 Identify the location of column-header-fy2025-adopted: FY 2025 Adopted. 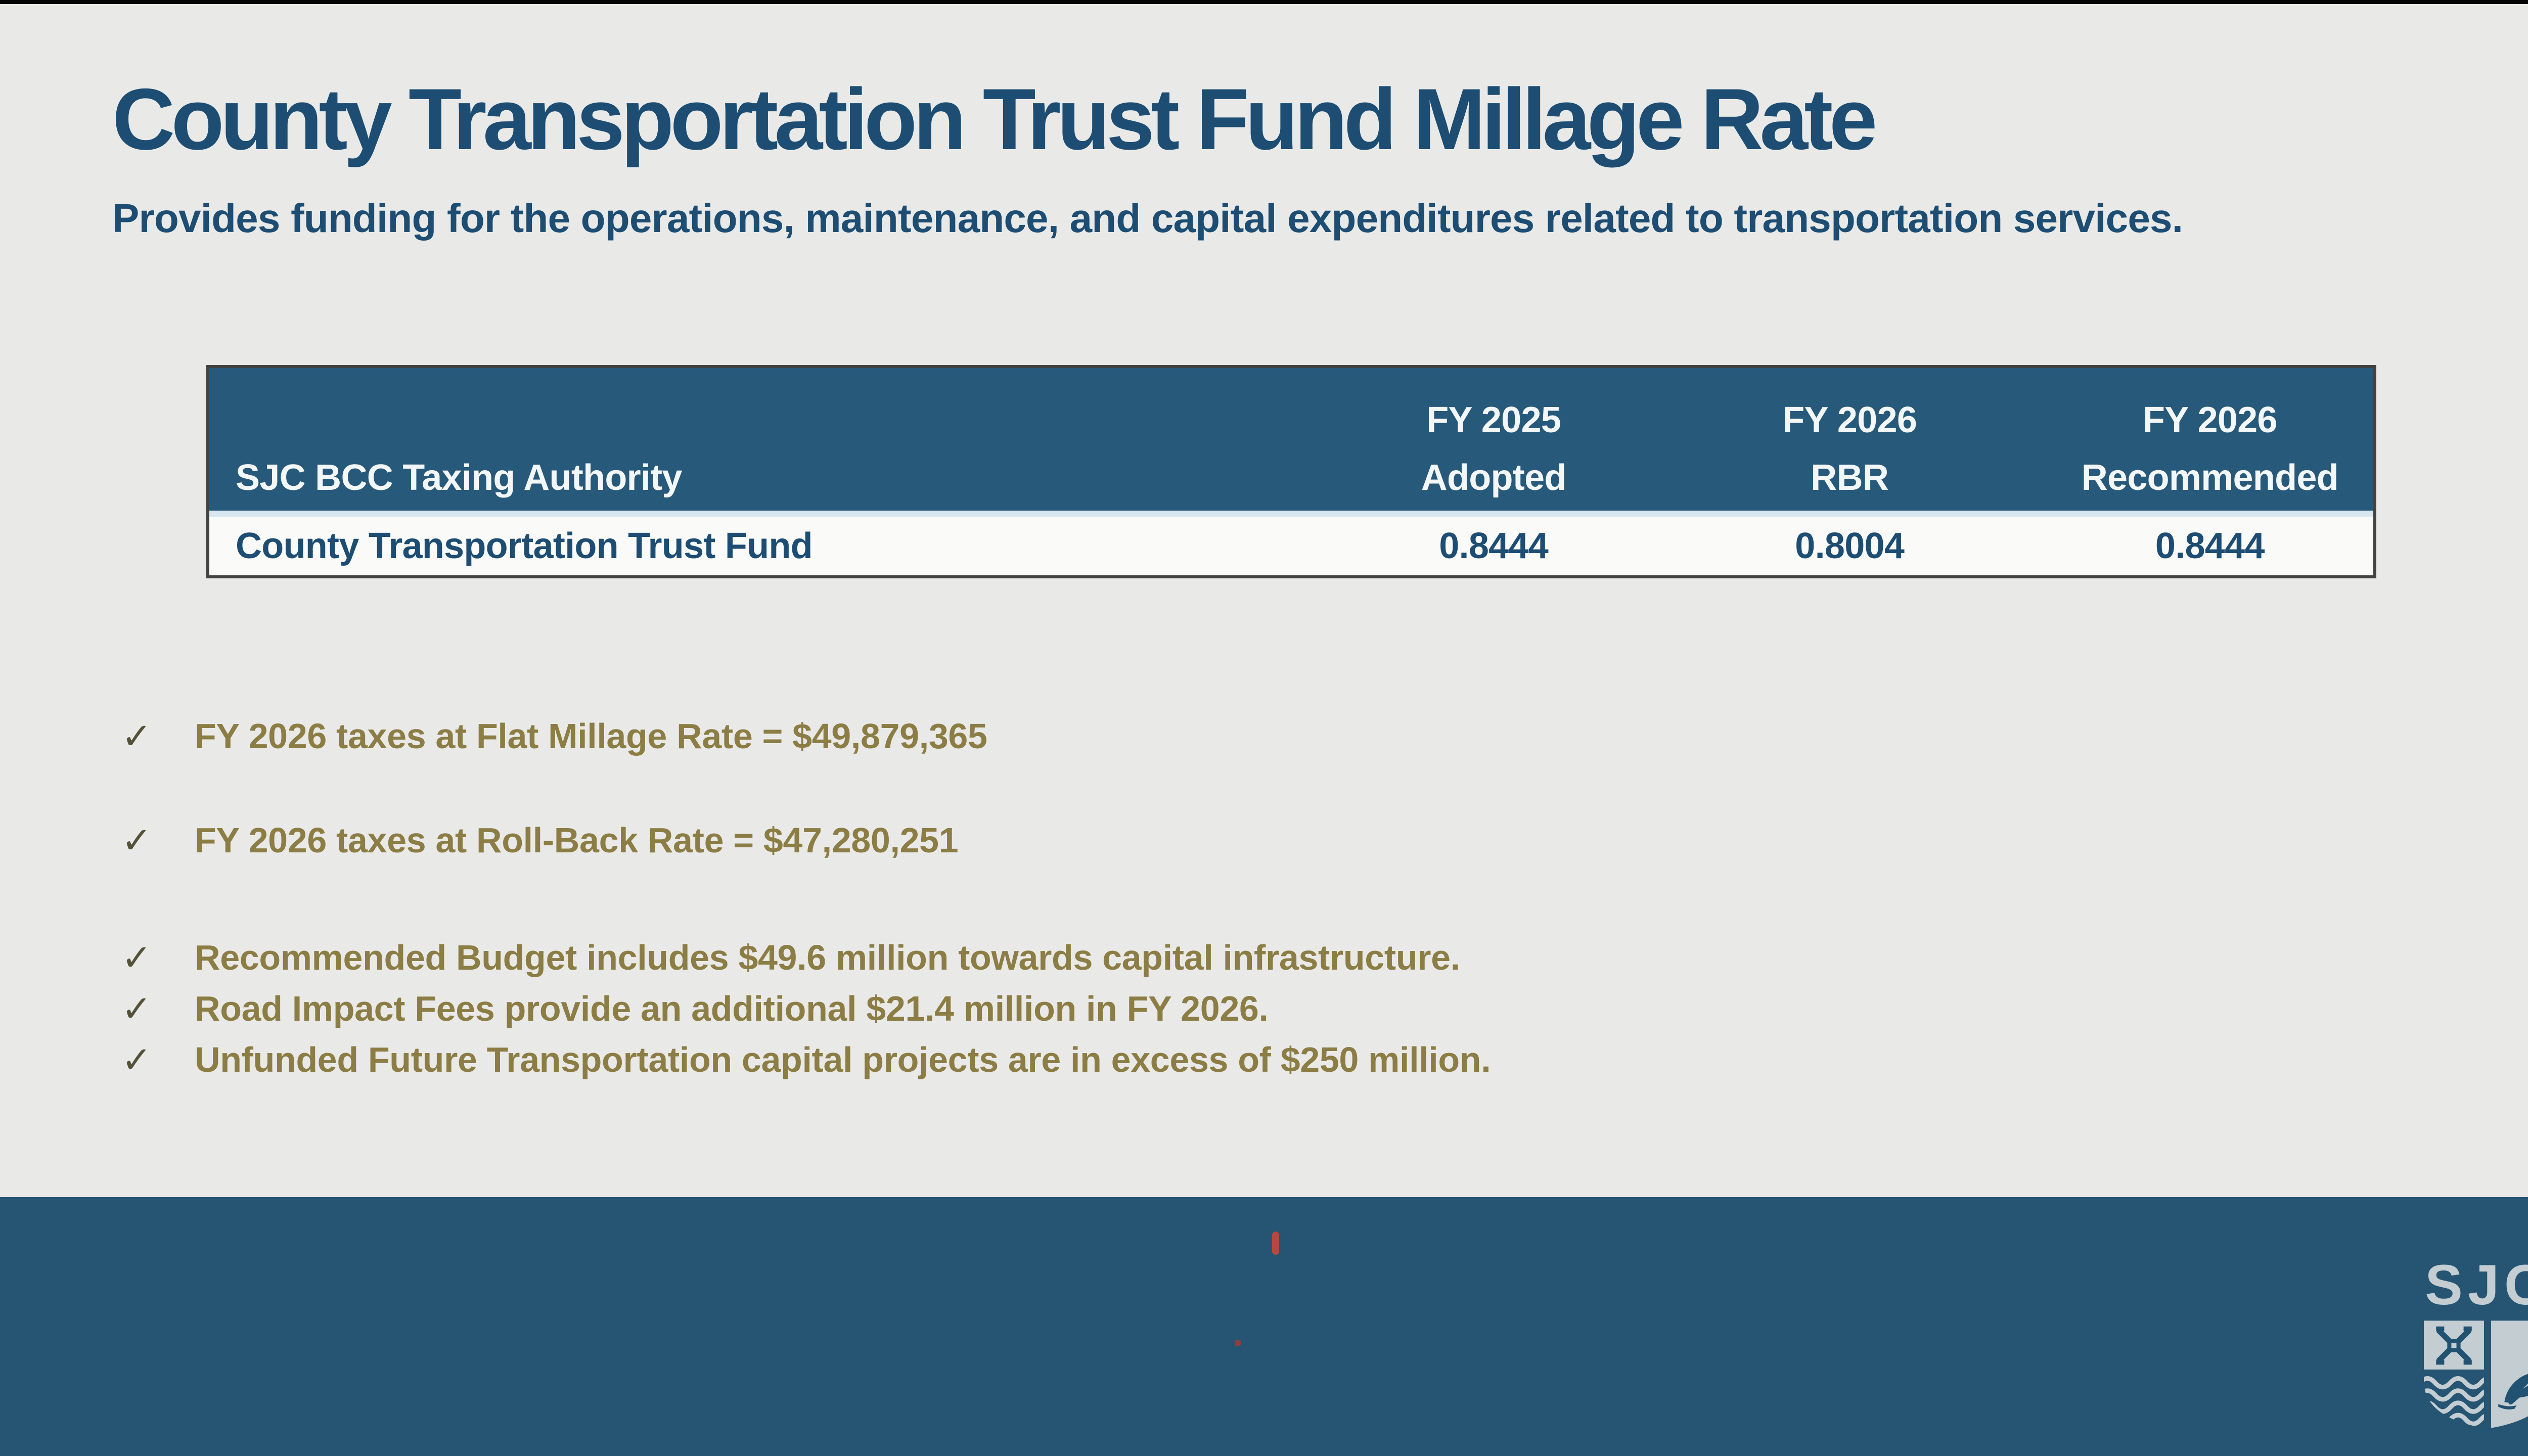
(1494, 449).